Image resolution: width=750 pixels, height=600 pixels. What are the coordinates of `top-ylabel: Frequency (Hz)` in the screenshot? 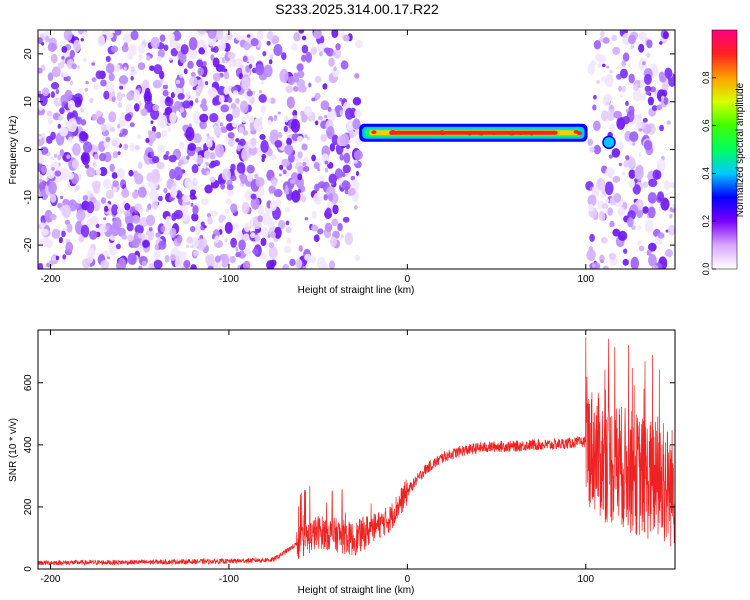 It's located at (13, 150).